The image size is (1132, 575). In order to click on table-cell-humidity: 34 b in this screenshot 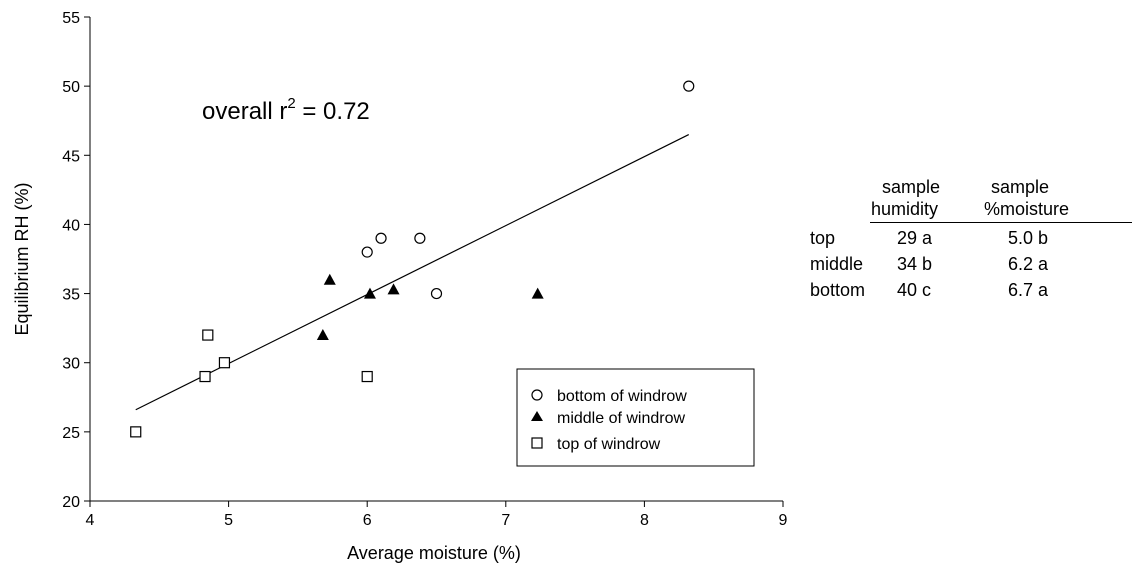, I will do `click(915, 264)`.